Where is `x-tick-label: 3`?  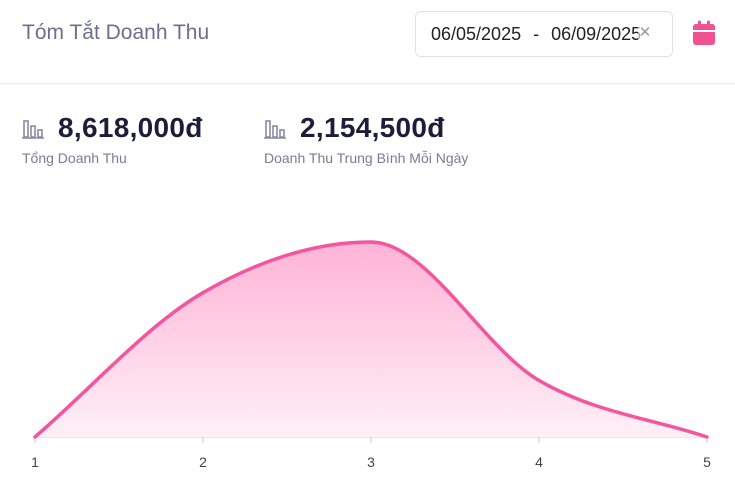 x-tick-label: 3 is located at coordinates (371, 462).